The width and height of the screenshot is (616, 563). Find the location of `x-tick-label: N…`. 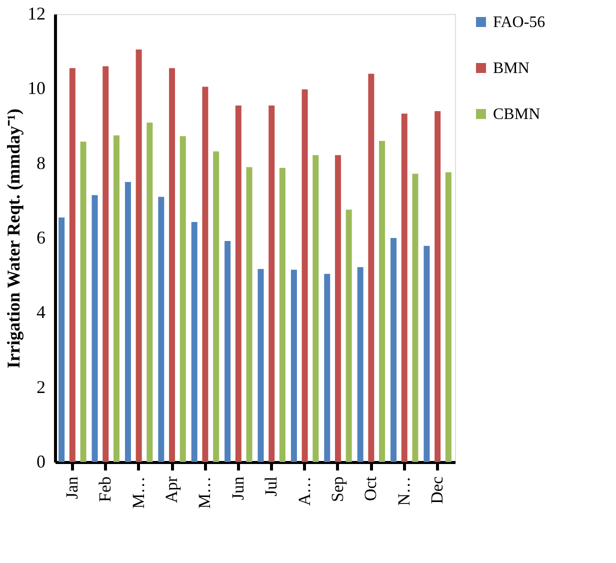

x-tick-label: N… is located at coordinates (404, 491).